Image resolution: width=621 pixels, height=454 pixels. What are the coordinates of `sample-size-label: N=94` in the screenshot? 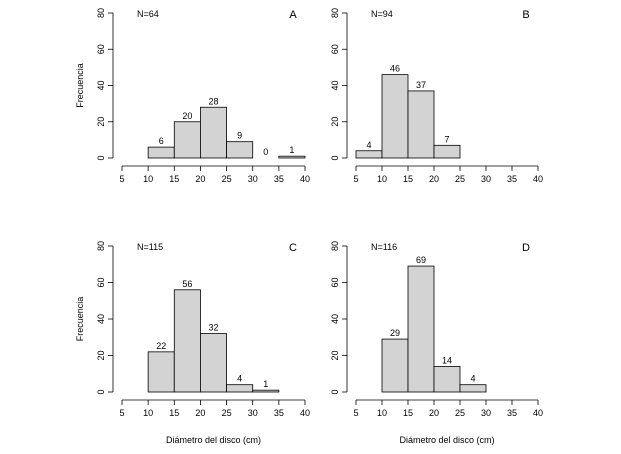 It's located at (382, 14).